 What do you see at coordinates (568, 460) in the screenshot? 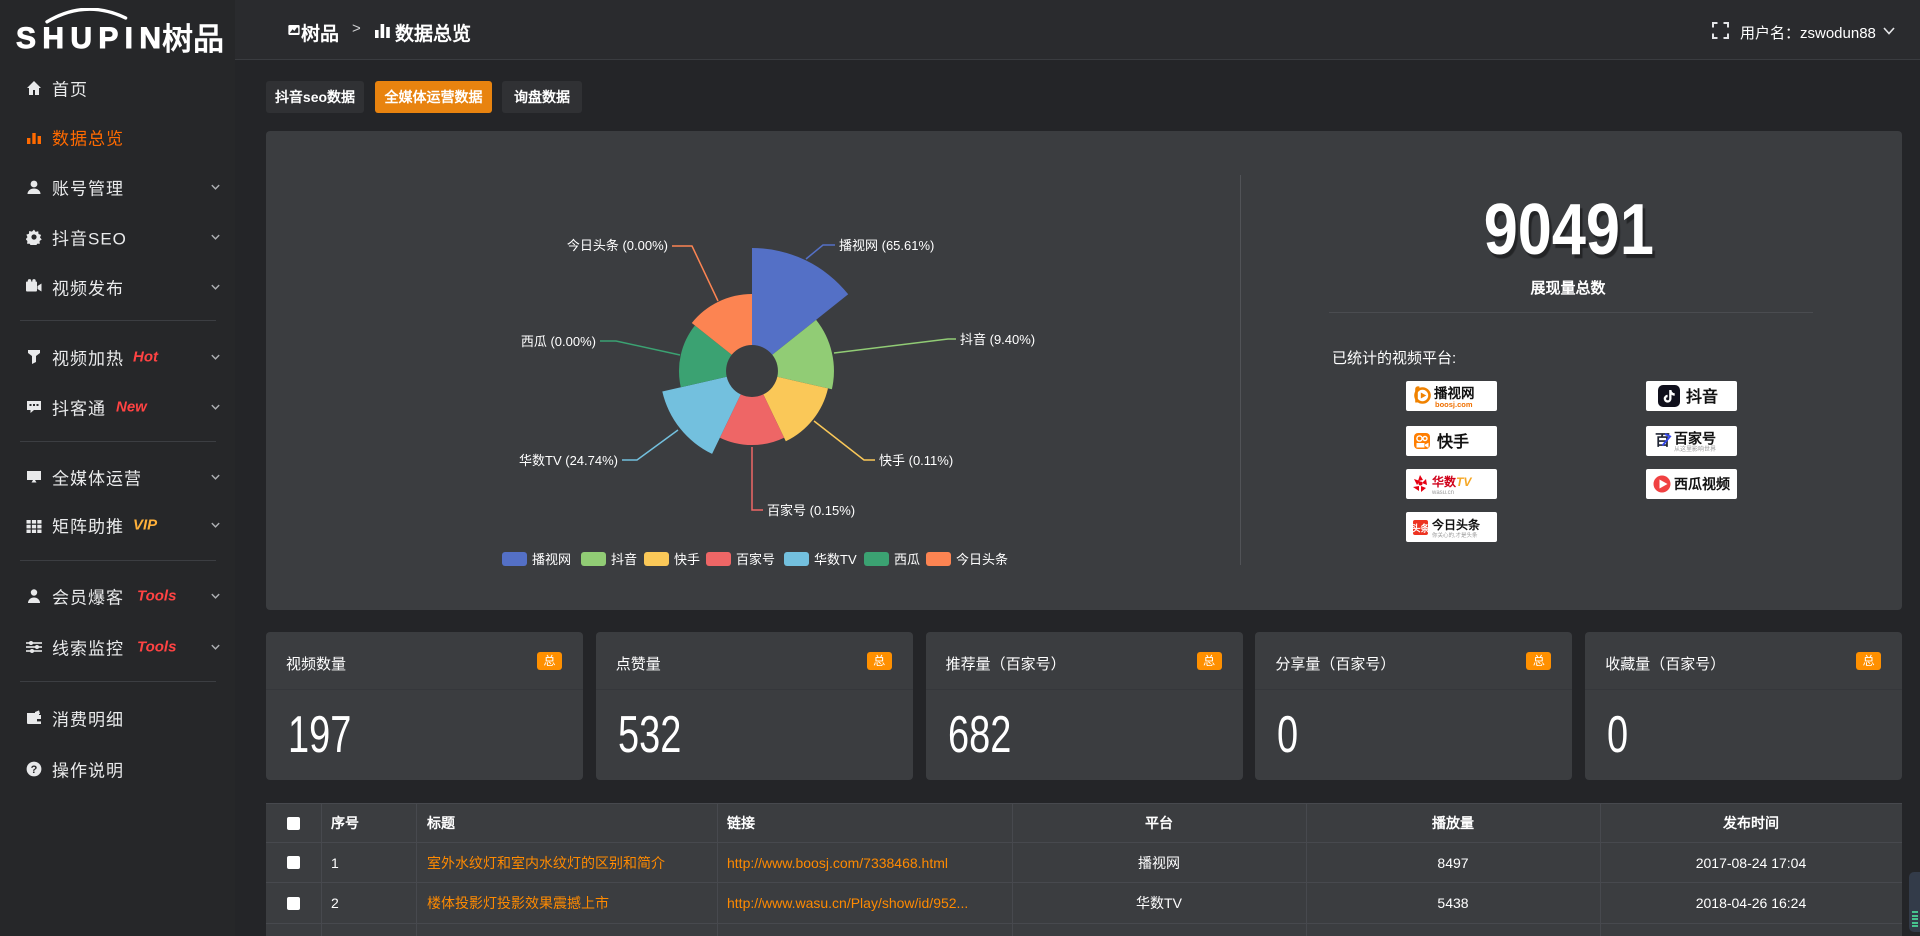
I see `svg-text: 华数TV (24.74%)` at bounding box center [568, 460].